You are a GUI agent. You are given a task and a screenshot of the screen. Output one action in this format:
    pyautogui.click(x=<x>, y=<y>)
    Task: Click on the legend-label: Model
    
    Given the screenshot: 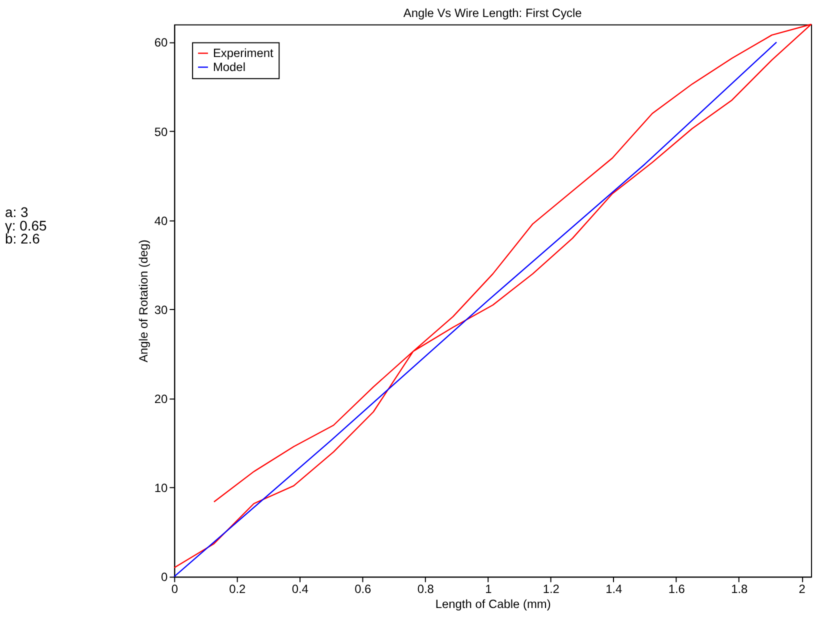 What is the action you would take?
    pyautogui.click(x=229, y=67)
    